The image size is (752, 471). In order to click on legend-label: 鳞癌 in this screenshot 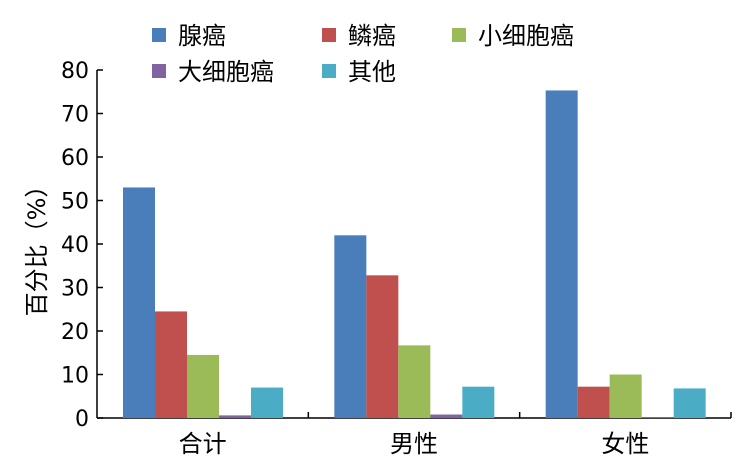, I will do `click(372, 36)`.